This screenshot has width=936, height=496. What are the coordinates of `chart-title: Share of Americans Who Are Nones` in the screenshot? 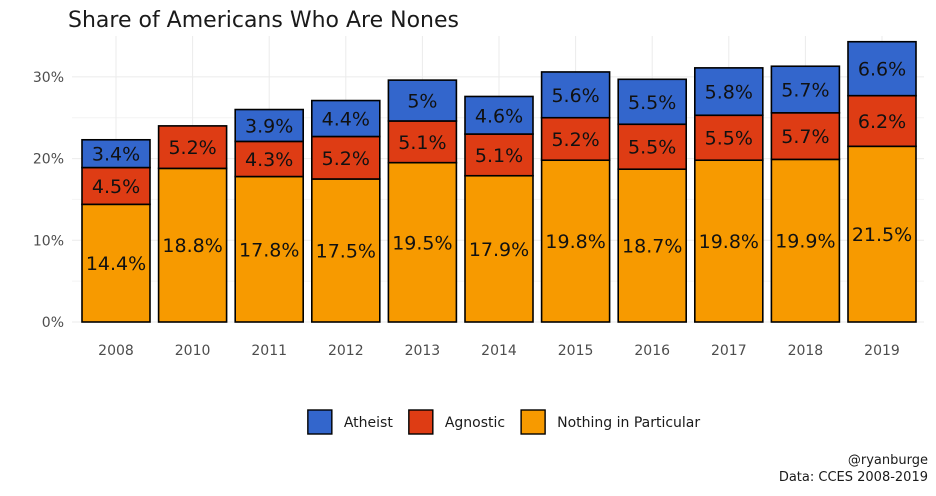 It's located at (263, 20).